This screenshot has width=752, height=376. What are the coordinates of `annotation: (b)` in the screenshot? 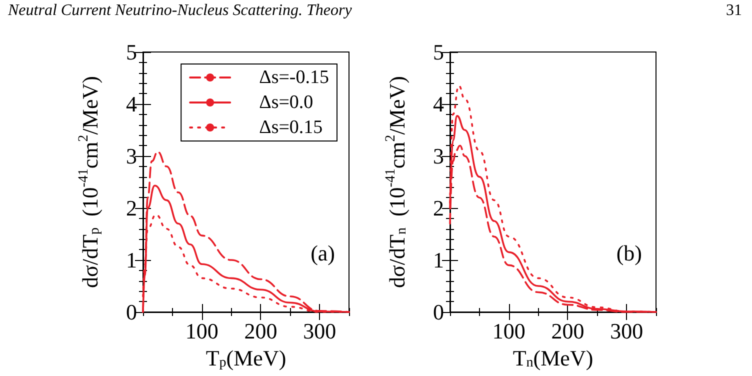 It's located at (629, 253).